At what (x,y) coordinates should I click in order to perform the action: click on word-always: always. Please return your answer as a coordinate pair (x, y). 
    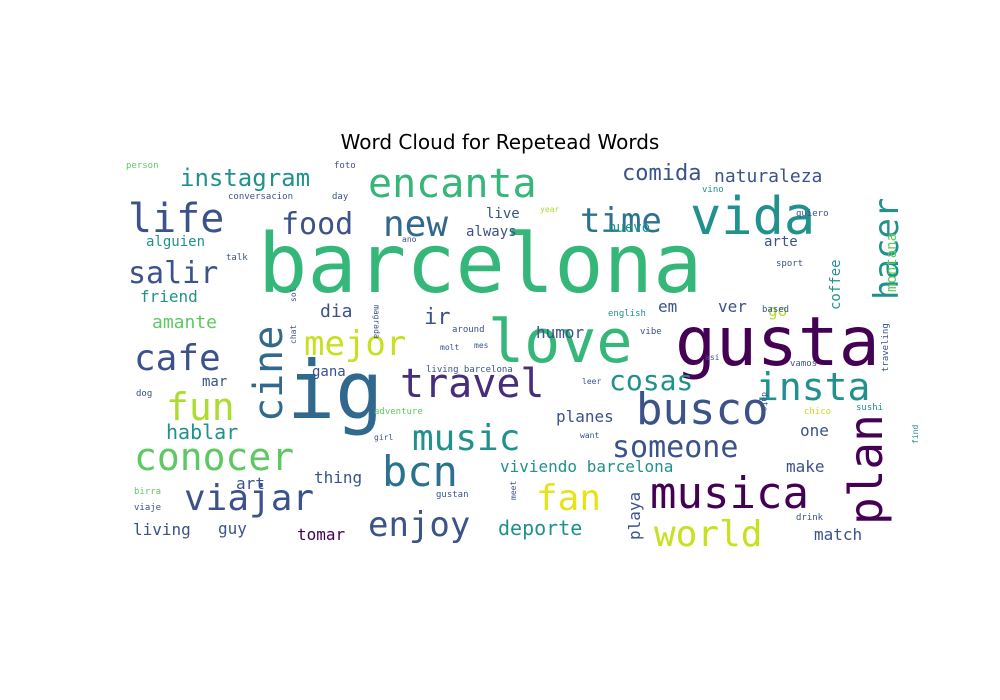
    Looking at the image, I should click on (491, 232).